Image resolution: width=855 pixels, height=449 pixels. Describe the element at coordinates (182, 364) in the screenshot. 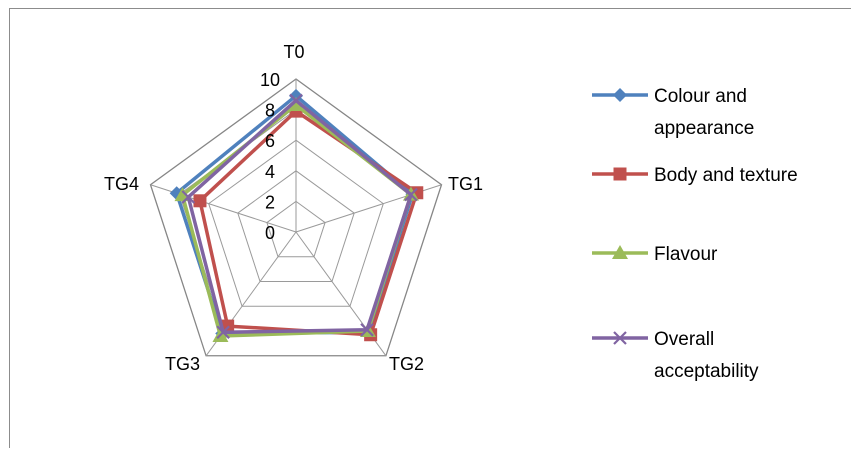

I see `category-label-tg3: TG3` at that location.